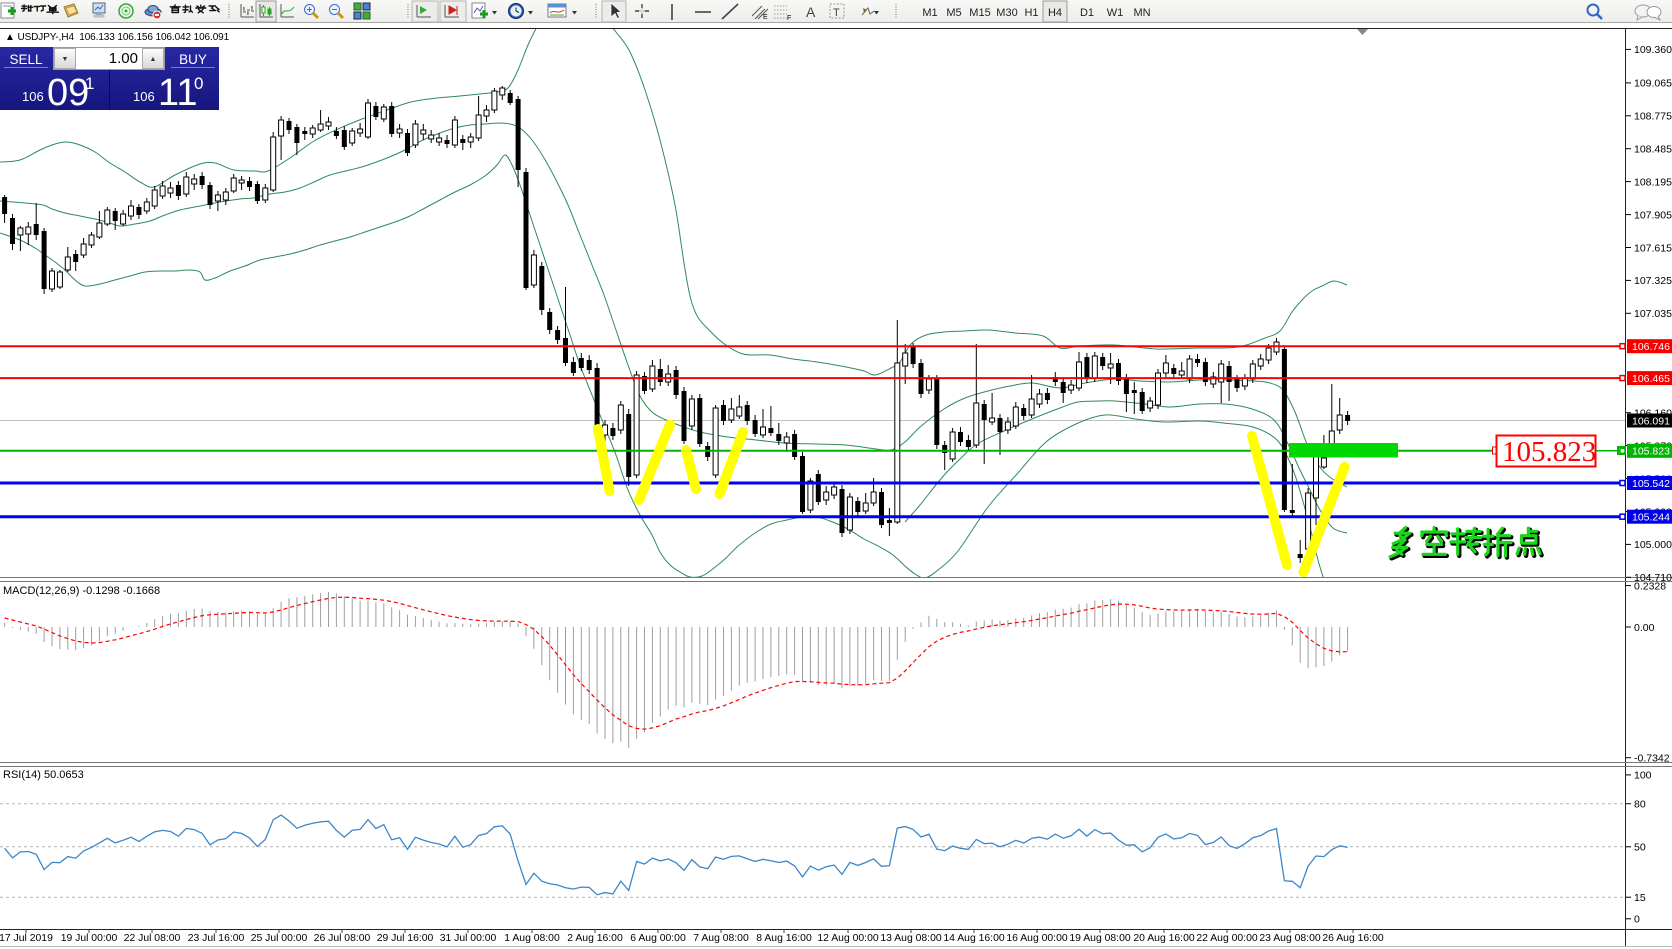 The height and width of the screenshot is (949, 1672). I want to click on svg-text: 23 Aug 08:00, so click(1289, 938).